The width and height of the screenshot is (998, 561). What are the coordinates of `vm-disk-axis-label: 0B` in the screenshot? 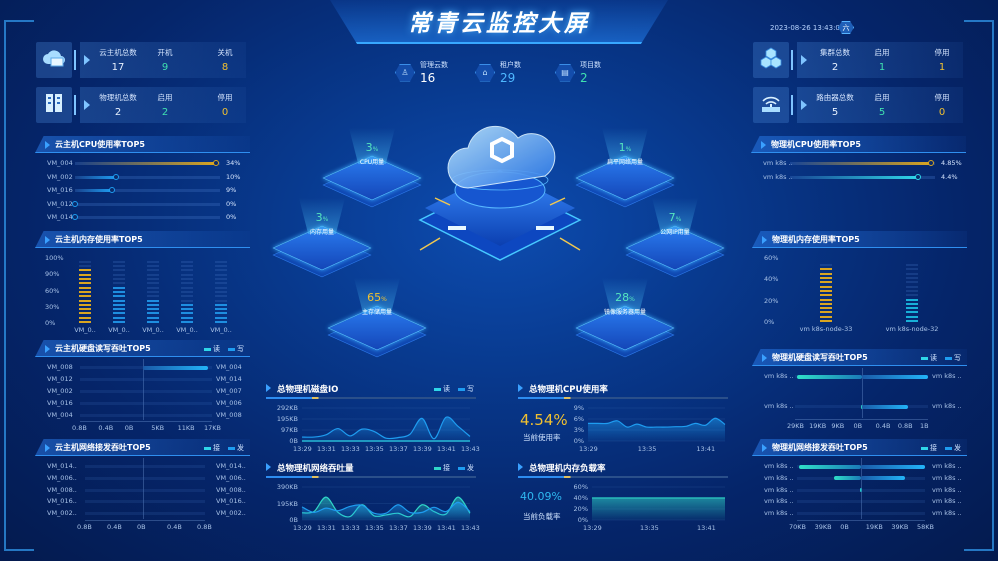 It's located at (129, 428).